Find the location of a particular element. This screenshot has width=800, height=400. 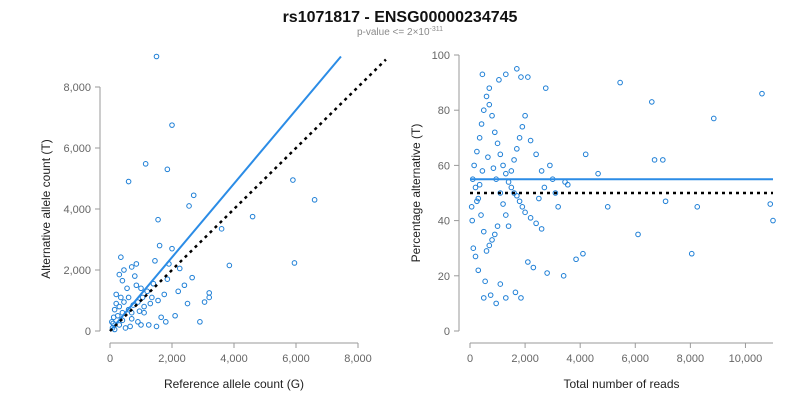

right-x-tick-label: 0 is located at coordinates (470, 359).